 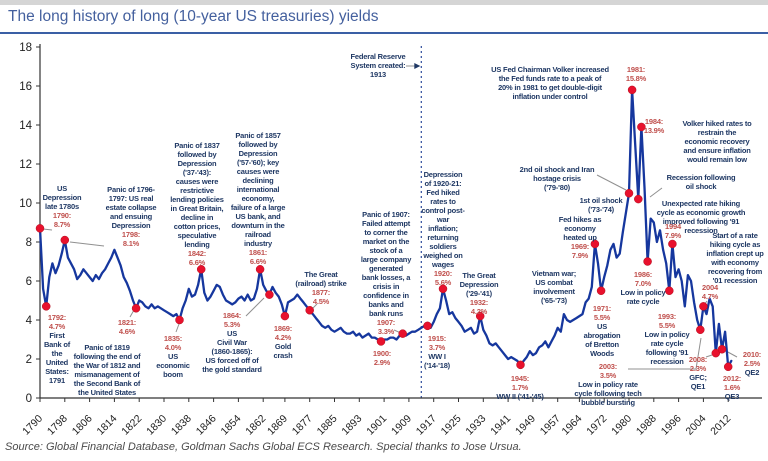 What do you see at coordinates (426, 425) in the screenshot?
I see `x-tick-label: 1917` at bounding box center [426, 425].